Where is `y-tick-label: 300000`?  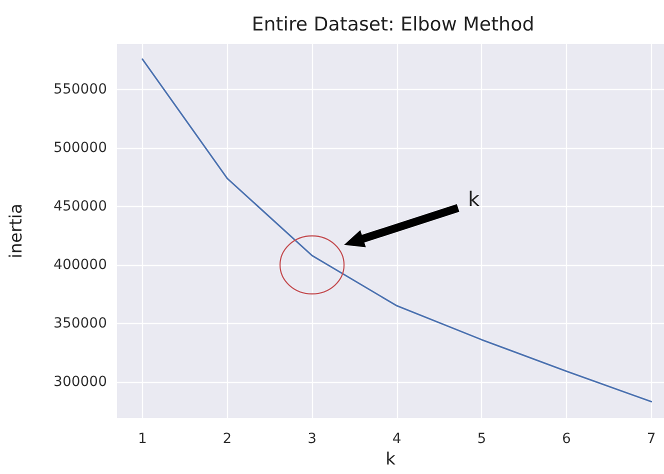
y-tick-label: 300000 is located at coordinates (80, 382).